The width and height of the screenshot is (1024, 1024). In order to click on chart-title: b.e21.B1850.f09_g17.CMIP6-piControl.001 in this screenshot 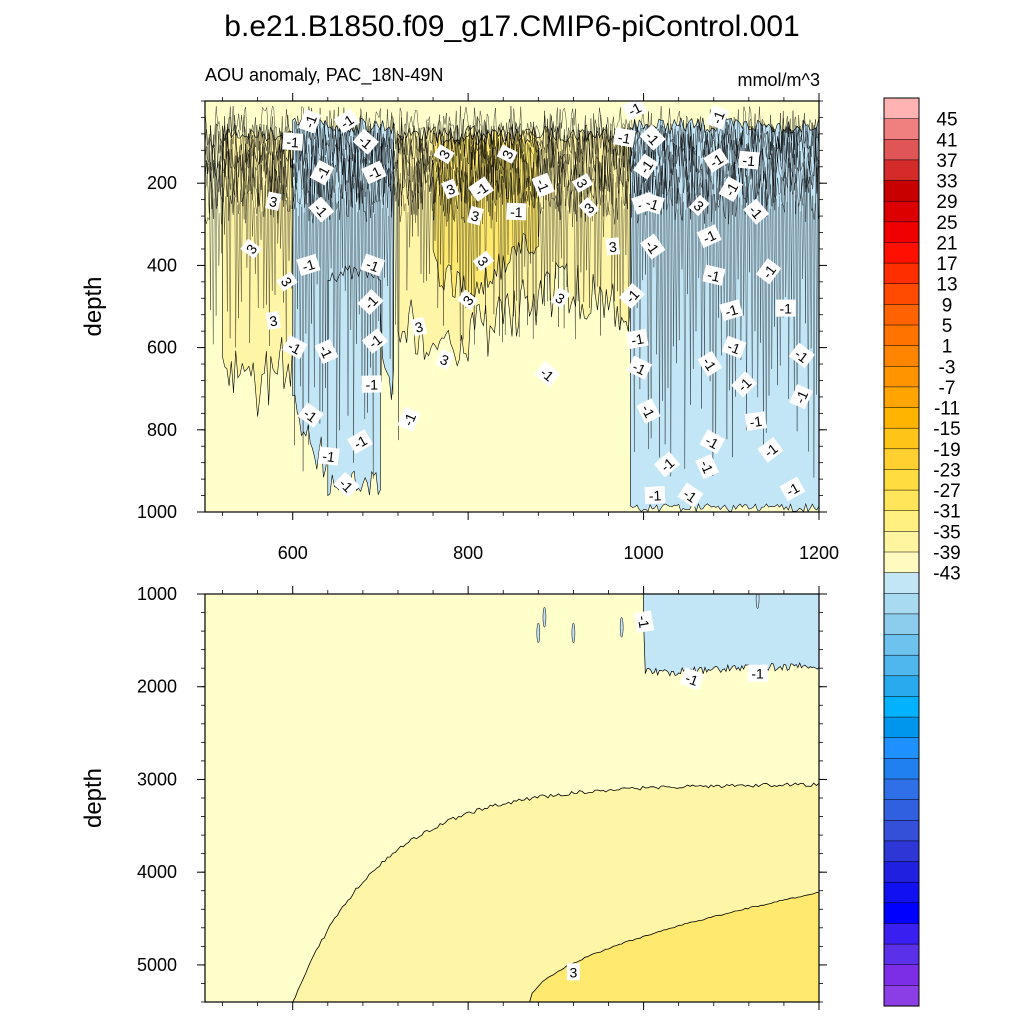, I will do `click(511, 26)`.